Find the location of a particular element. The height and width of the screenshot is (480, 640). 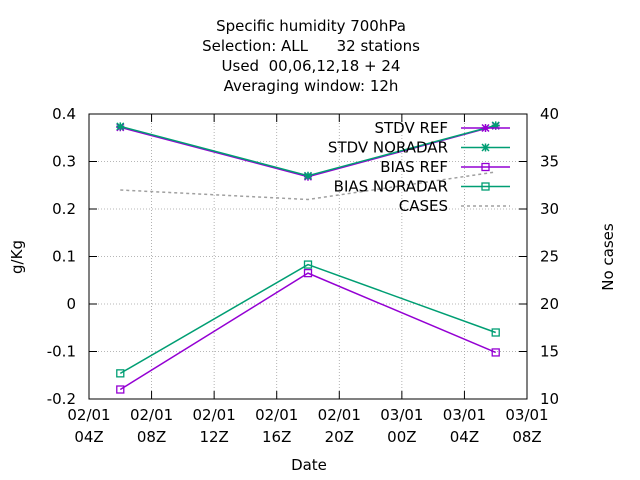

x-tick-label-hour: 20Z is located at coordinates (339, 437).